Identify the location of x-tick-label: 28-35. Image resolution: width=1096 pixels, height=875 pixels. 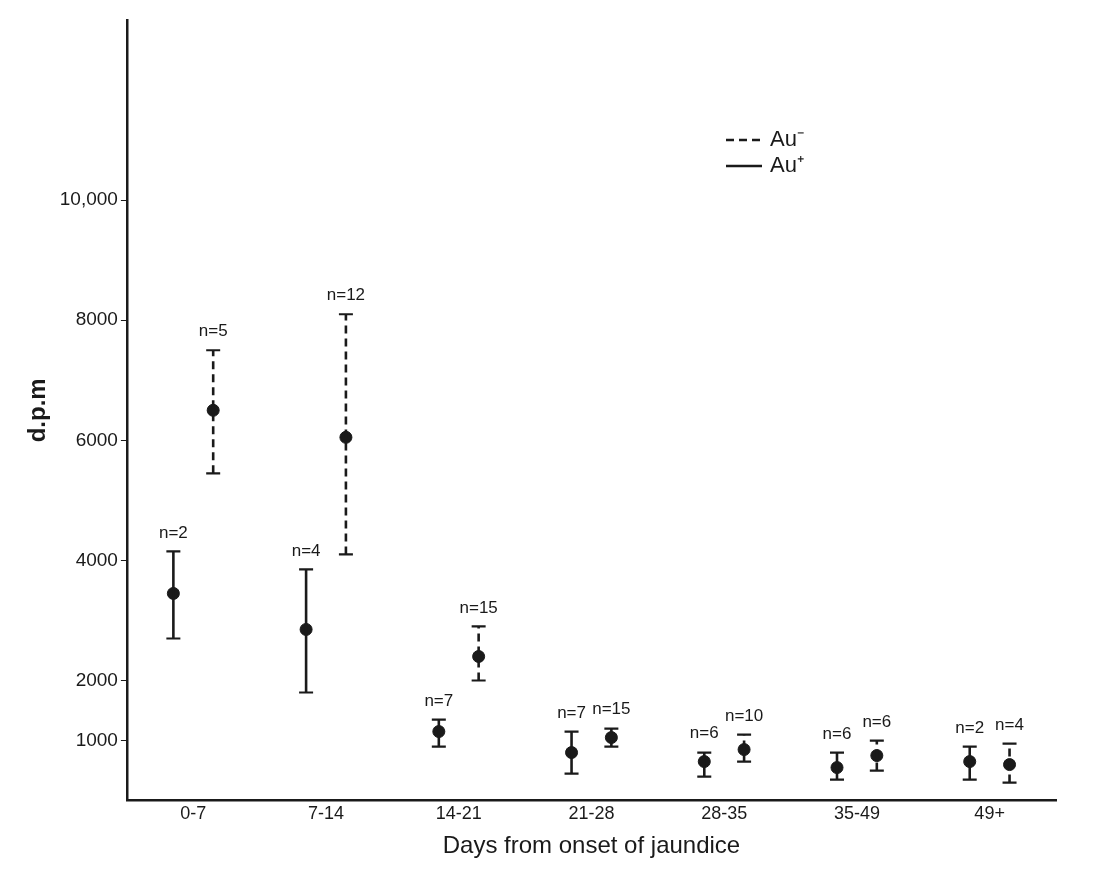
(724, 813).